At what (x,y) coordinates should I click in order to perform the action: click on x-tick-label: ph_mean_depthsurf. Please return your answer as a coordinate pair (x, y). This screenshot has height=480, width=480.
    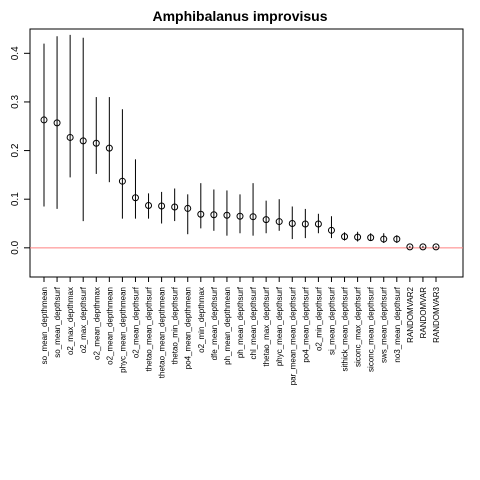
    Looking at the image, I should click on (240, 322).